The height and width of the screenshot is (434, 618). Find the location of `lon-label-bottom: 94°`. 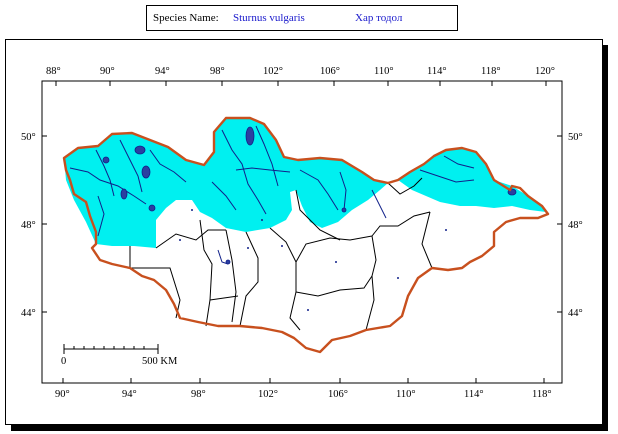

lon-label-bottom: 94° is located at coordinates (129, 394).